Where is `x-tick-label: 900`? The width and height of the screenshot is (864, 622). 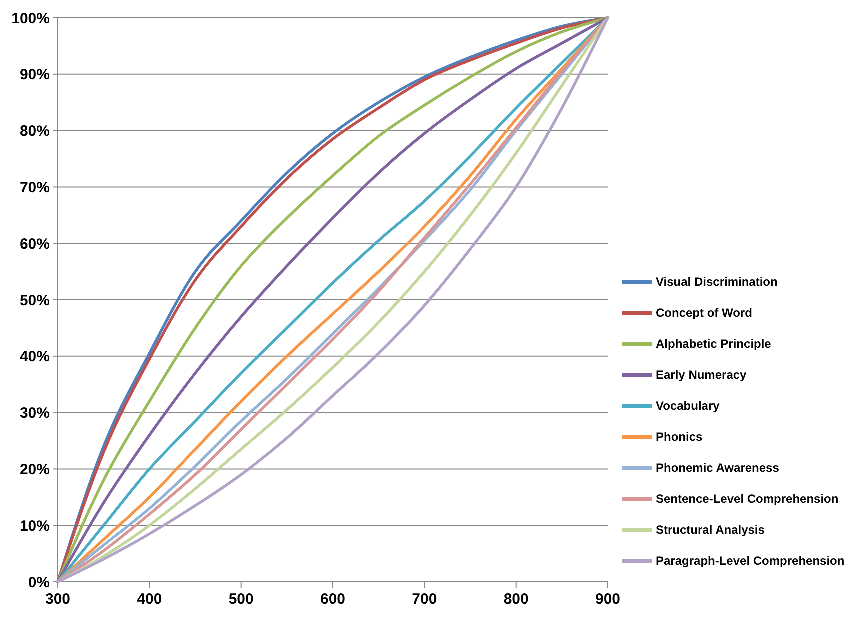 x-tick-label: 900 is located at coordinates (608, 599).